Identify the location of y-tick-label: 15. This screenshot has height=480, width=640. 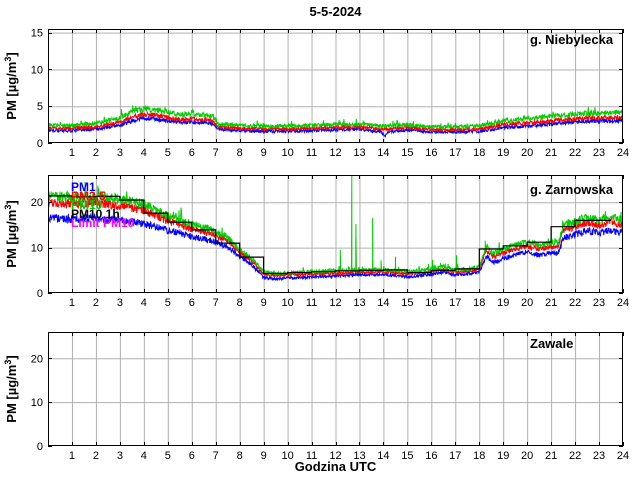
(37, 34).